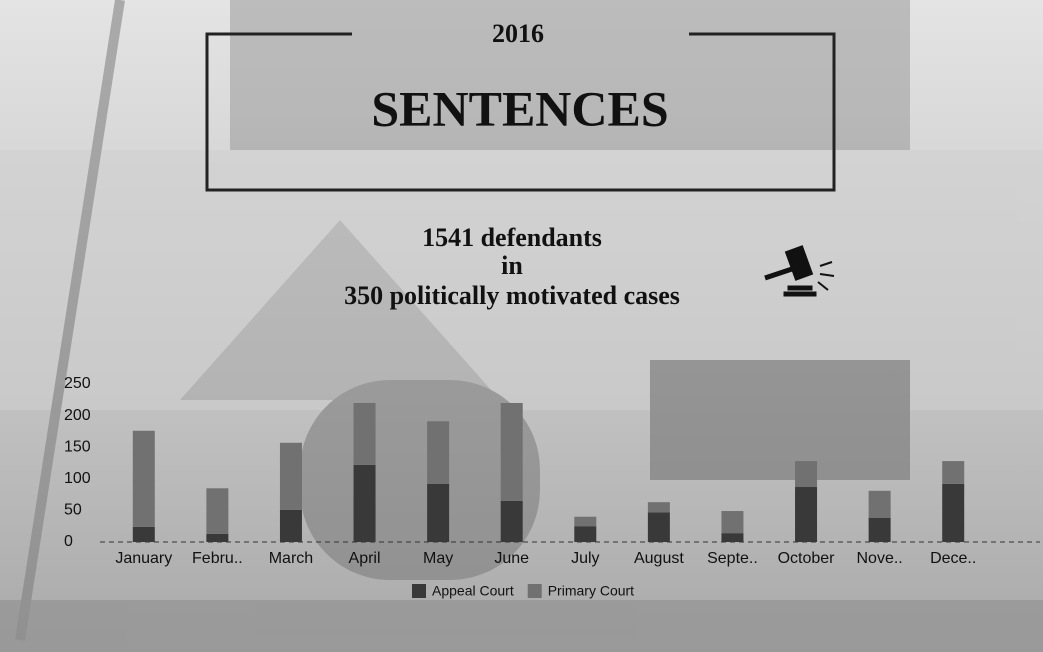  What do you see at coordinates (732, 558) in the screenshot?
I see `x-tick-label: Septe..` at bounding box center [732, 558].